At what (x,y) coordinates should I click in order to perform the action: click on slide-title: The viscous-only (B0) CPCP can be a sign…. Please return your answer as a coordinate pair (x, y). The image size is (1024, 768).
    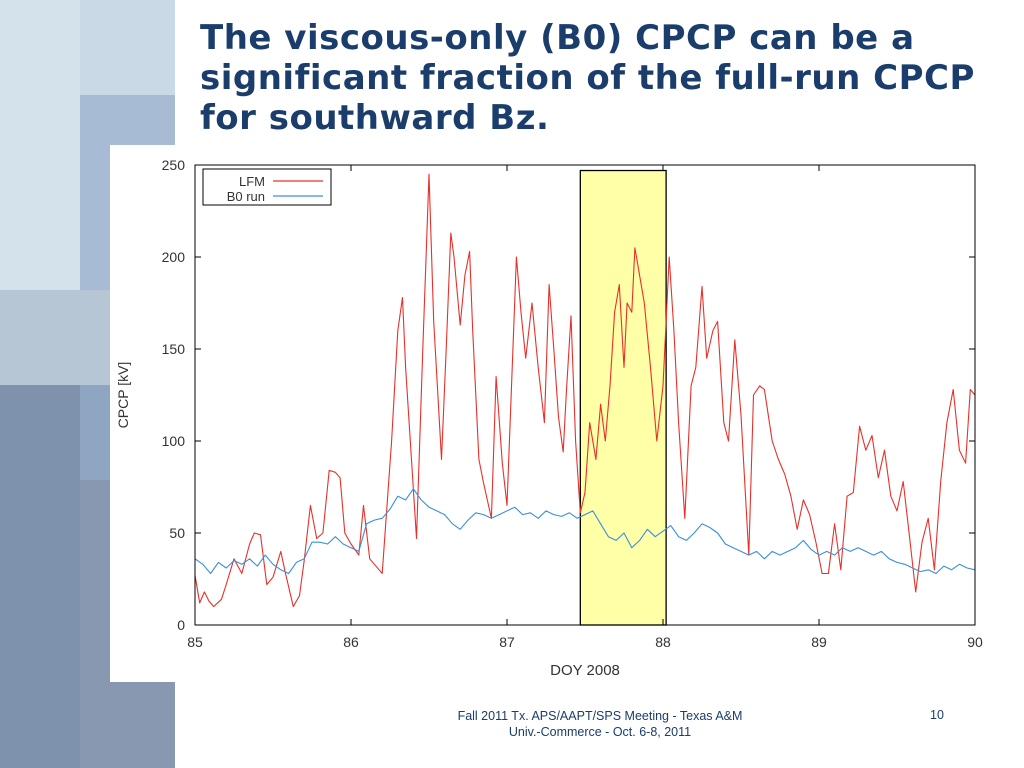
    Looking at the image, I should click on (587, 78).